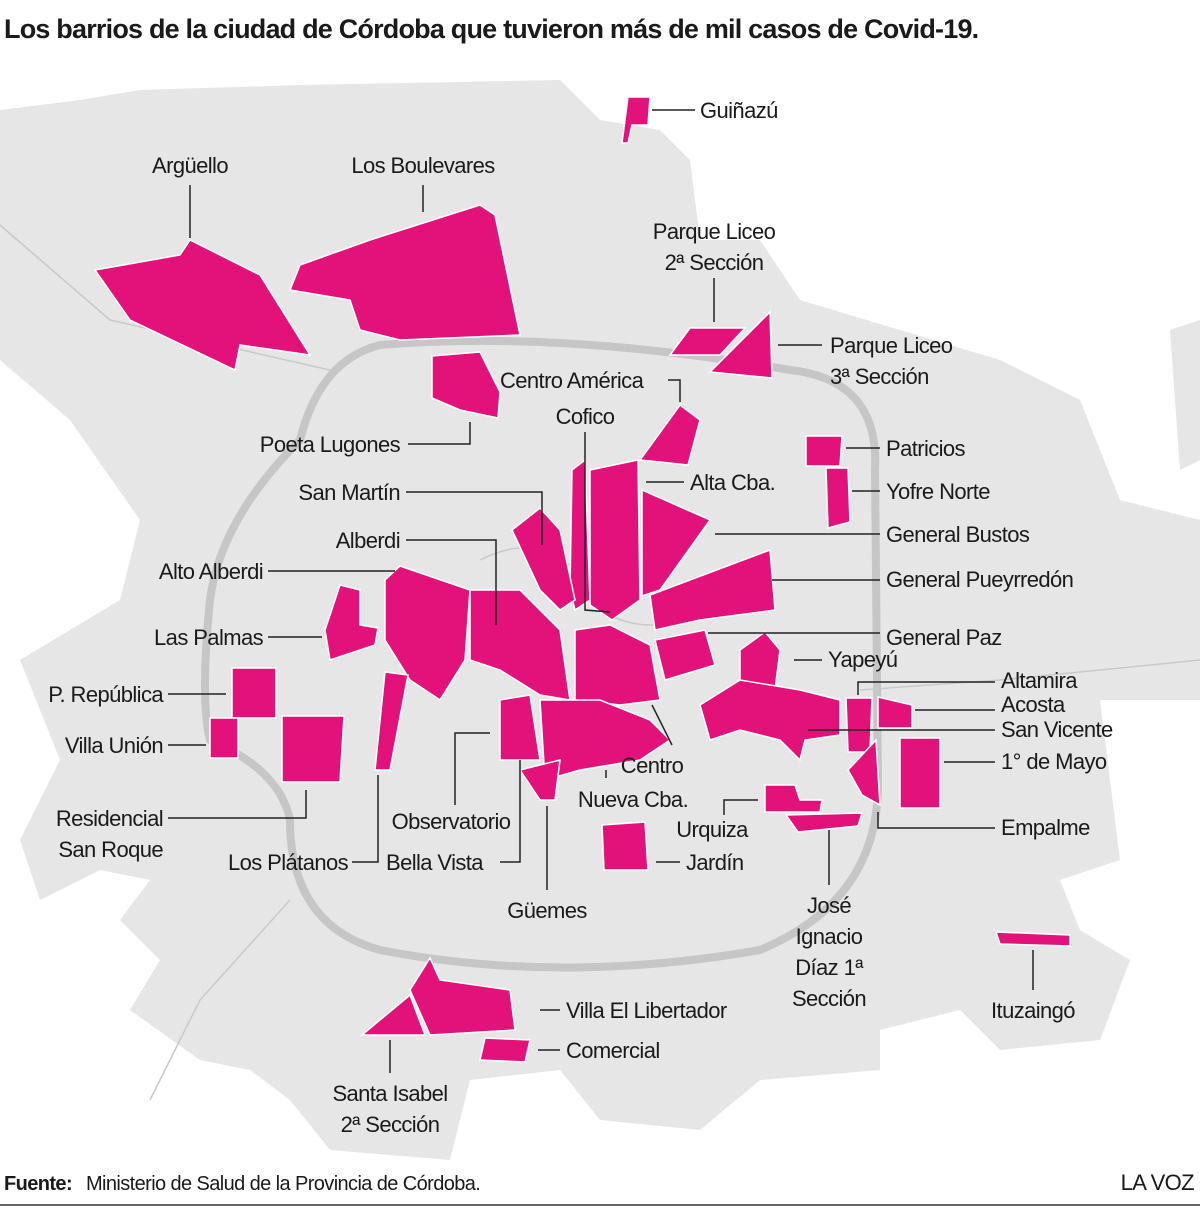  I want to click on neighborhood-label: Santa Isabel, so click(389, 1093).